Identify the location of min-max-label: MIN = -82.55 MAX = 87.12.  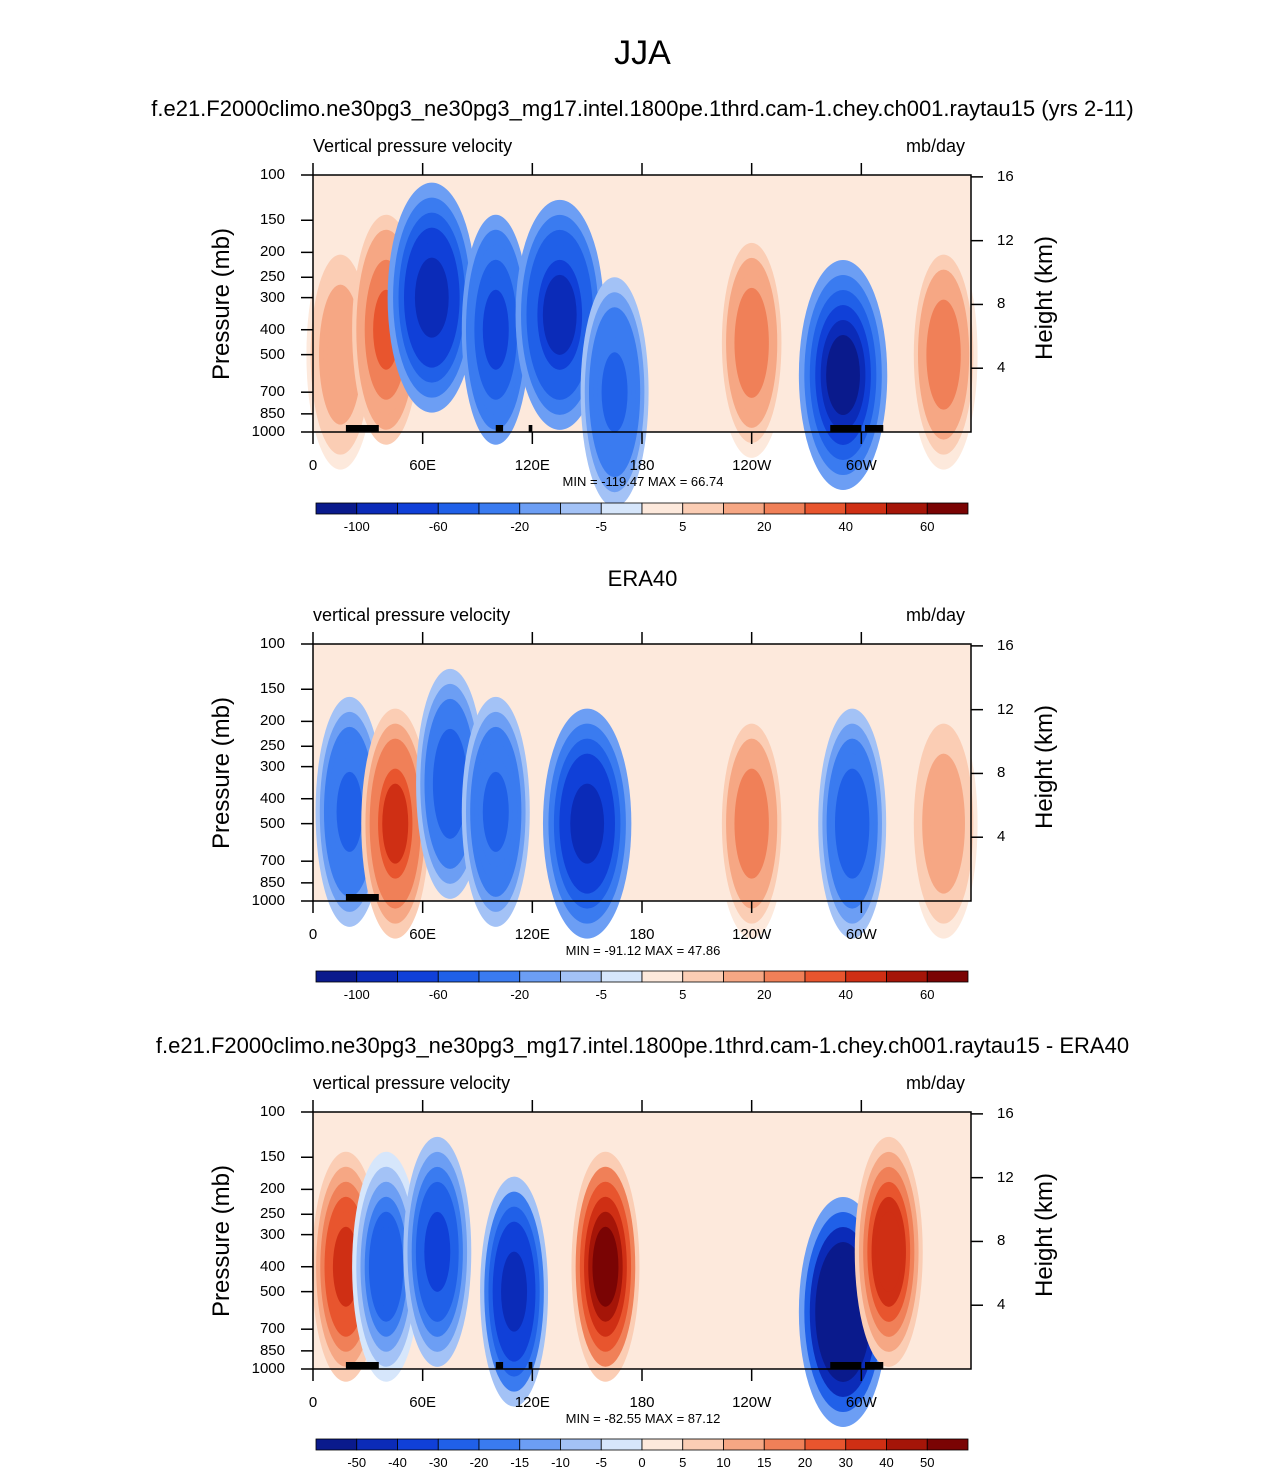
(643, 1418).